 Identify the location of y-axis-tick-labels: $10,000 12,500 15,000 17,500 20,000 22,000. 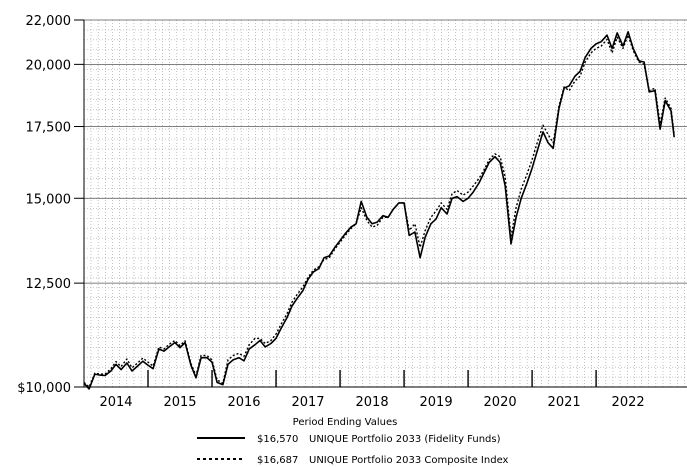
(50, 205).